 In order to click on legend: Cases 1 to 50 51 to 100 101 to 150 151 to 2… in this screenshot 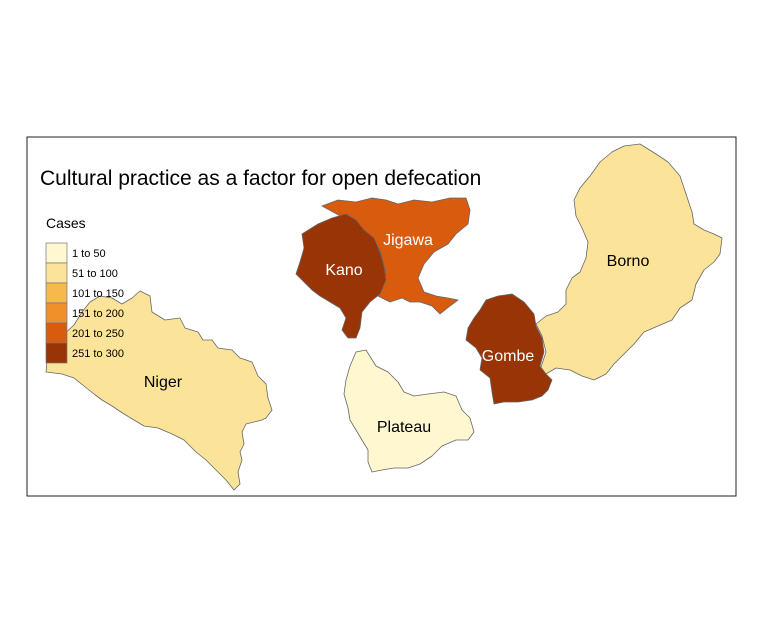, I will do `click(84, 289)`.